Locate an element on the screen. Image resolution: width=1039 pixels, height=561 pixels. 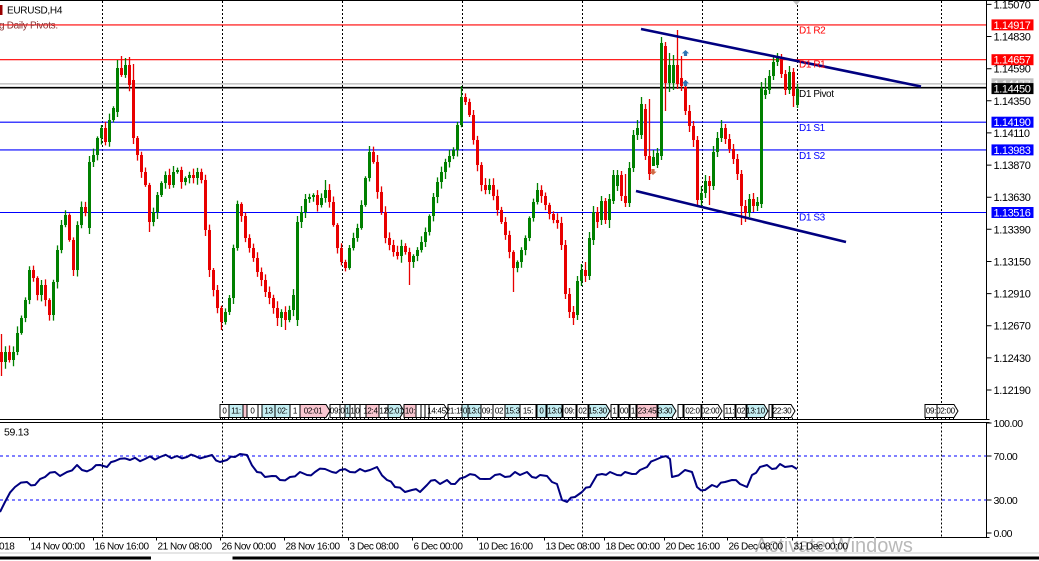
svg-text: 1.14657 is located at coordinates (1012, 61).